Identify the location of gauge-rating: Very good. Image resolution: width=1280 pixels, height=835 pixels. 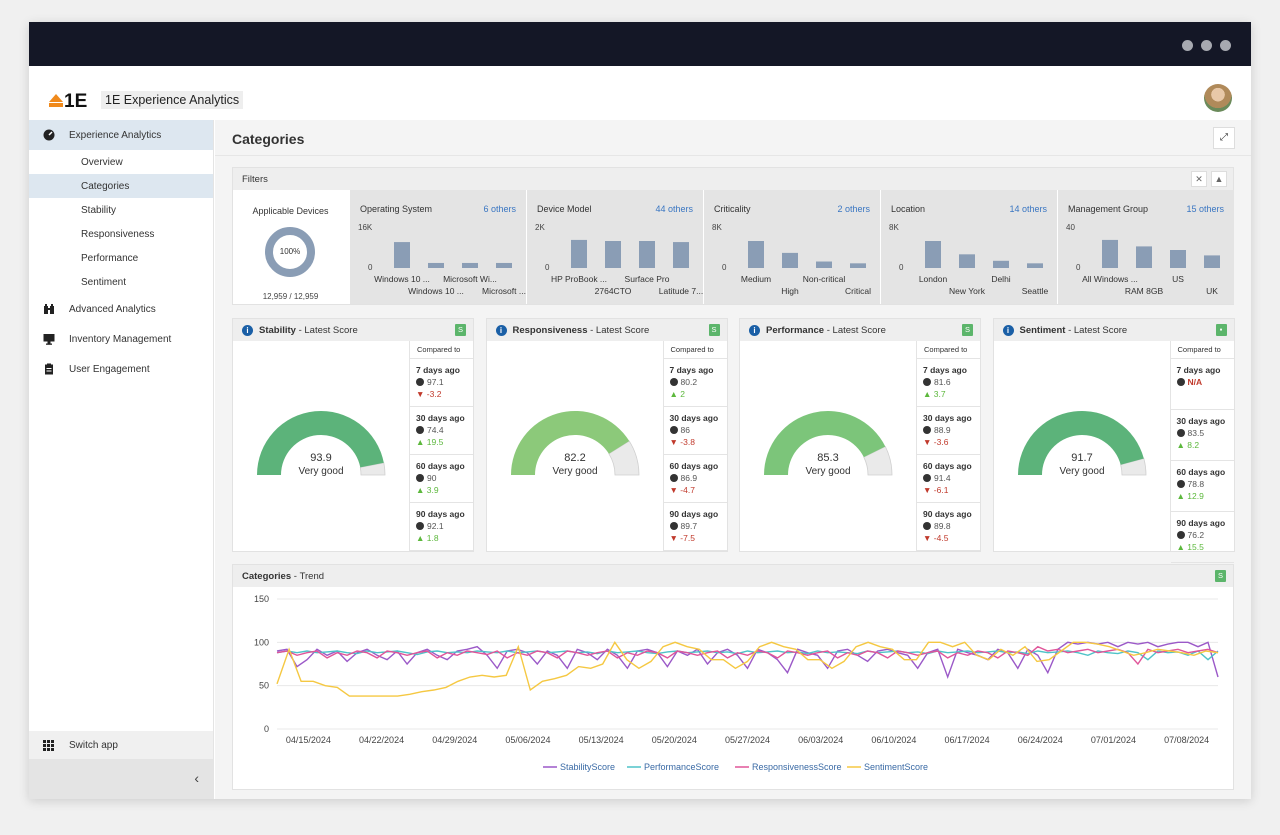
(1081, 471).